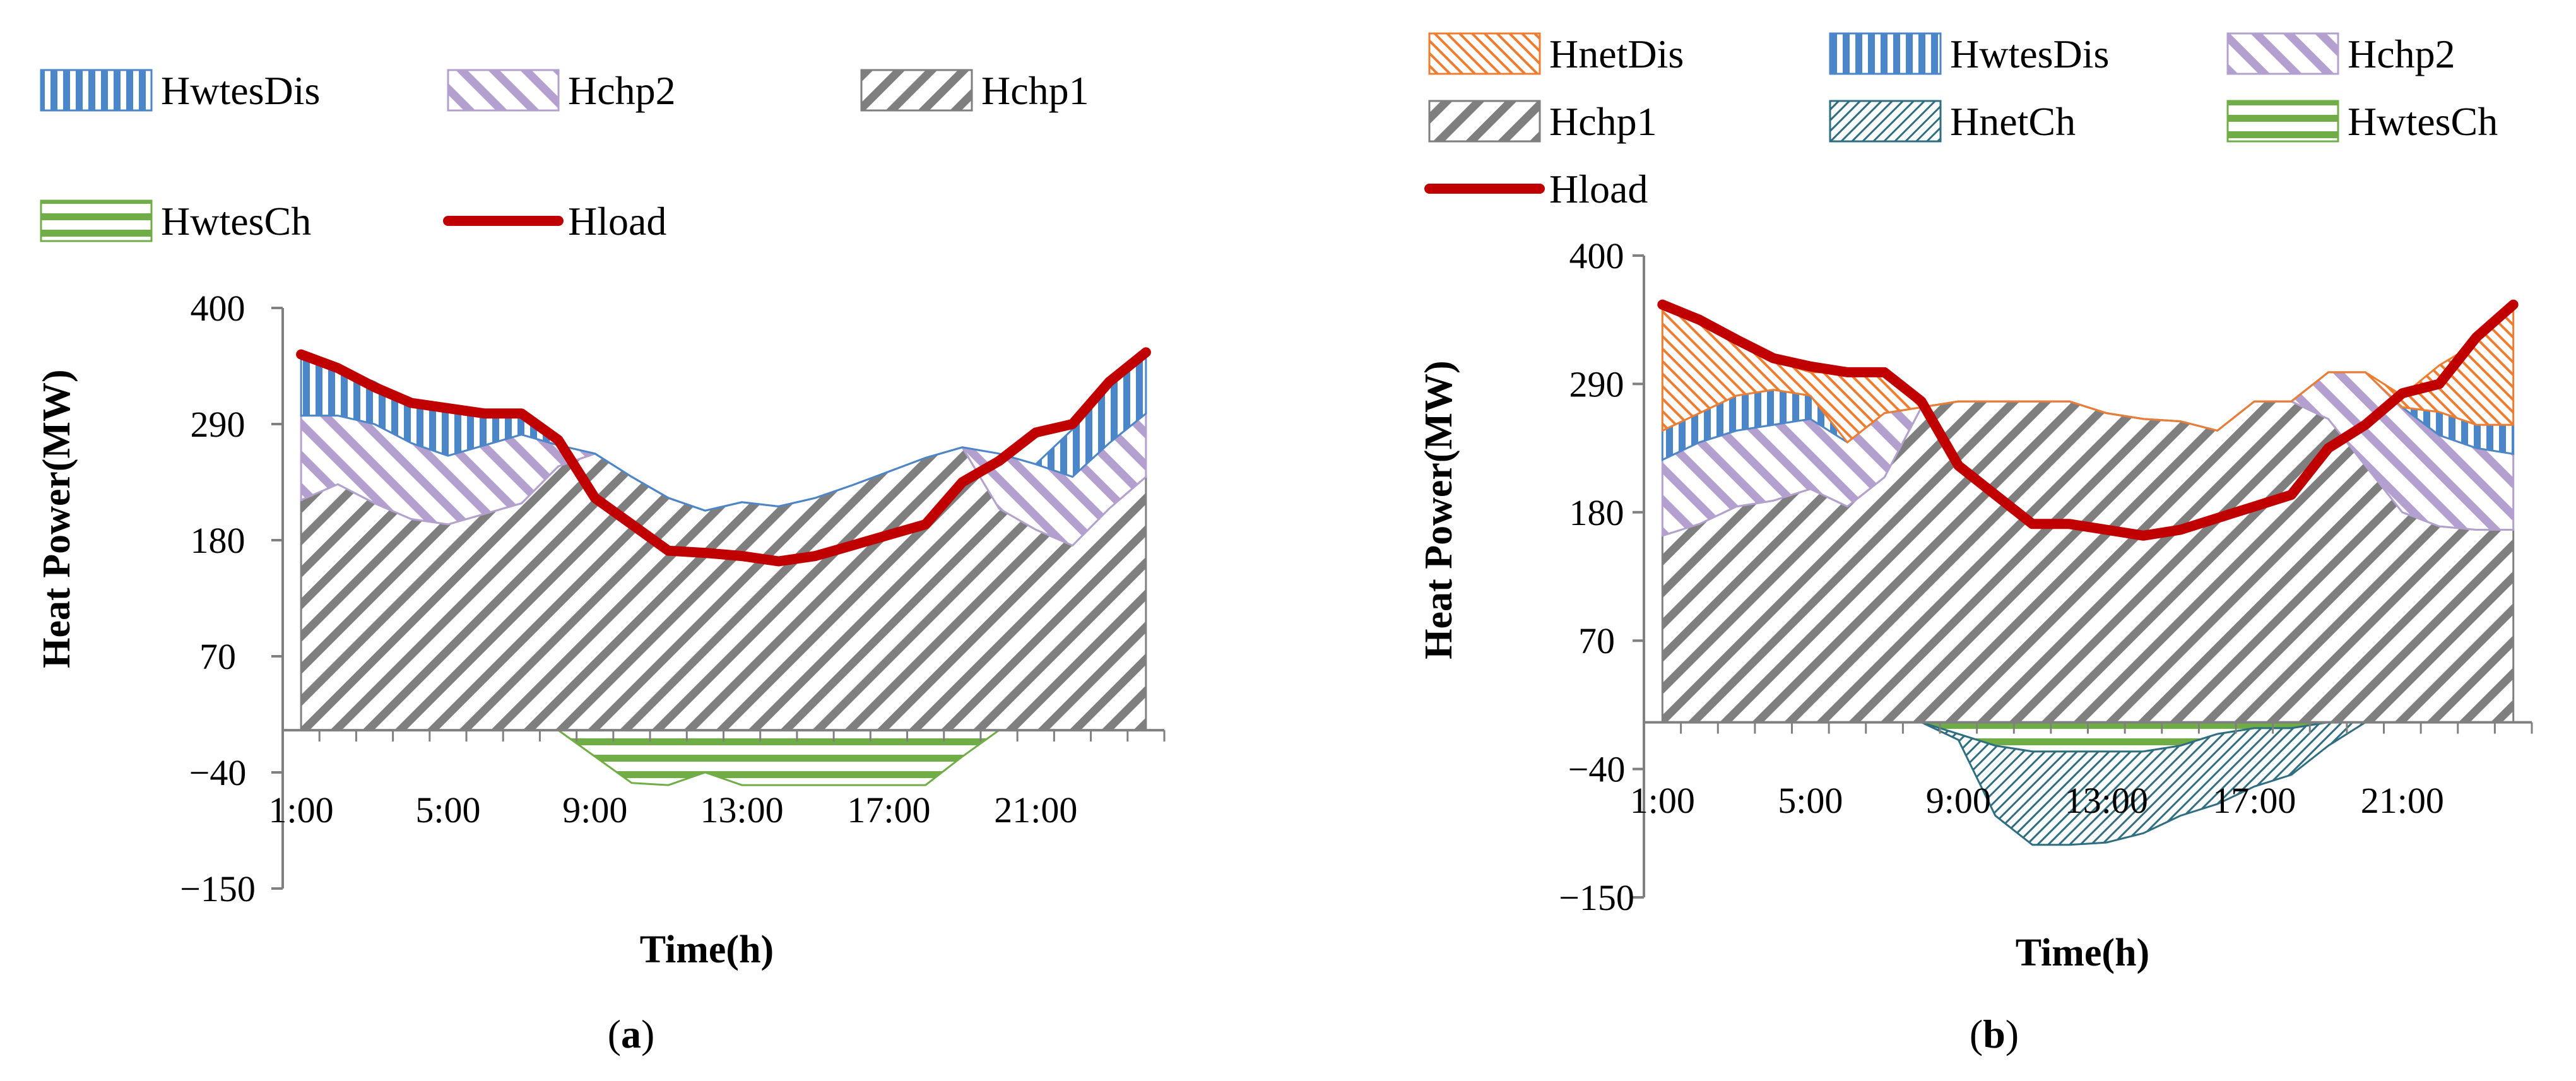 The image size is (2576, 1081). What do you see at coordinates (1886, 121) in the screenshot?
I see `legend-swatch-hnetch` at bounding box center [1886, 121].